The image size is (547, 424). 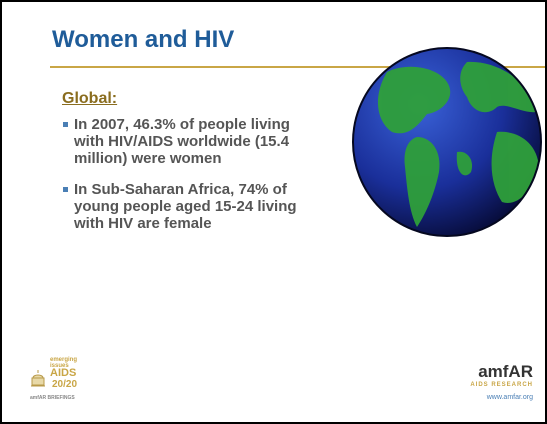 What do you see at coordinates (297, 67) in the screenshot?
I see `title-rule` at bounding box center [297, 67].